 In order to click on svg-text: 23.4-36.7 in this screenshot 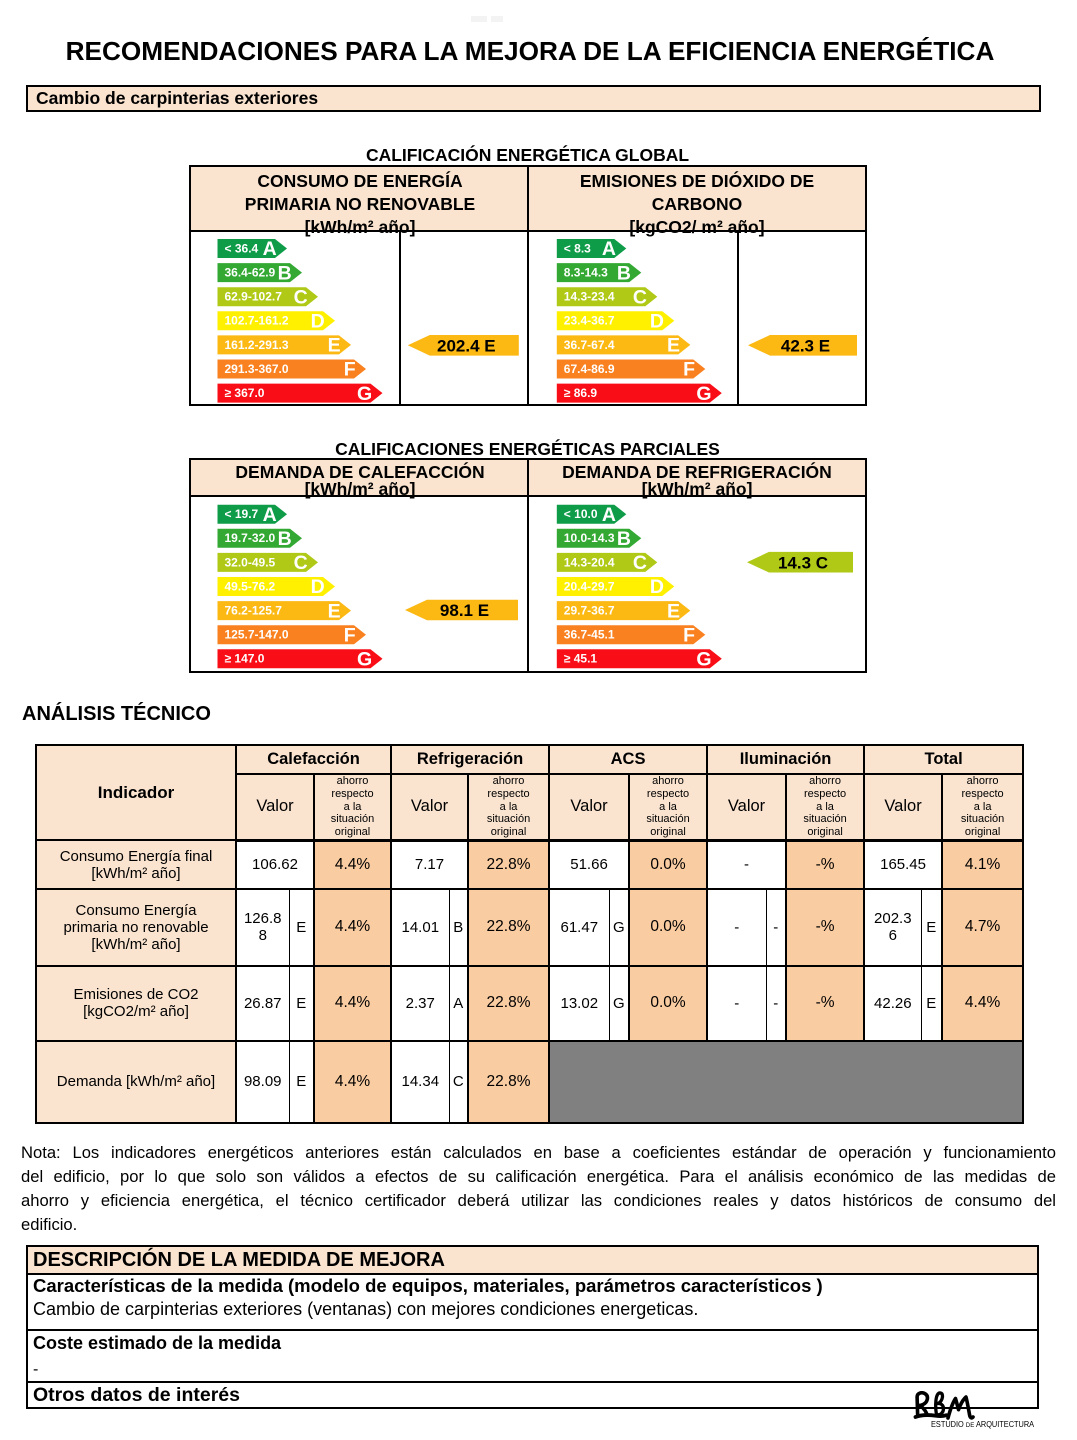, I will do `click(589, 321)`.